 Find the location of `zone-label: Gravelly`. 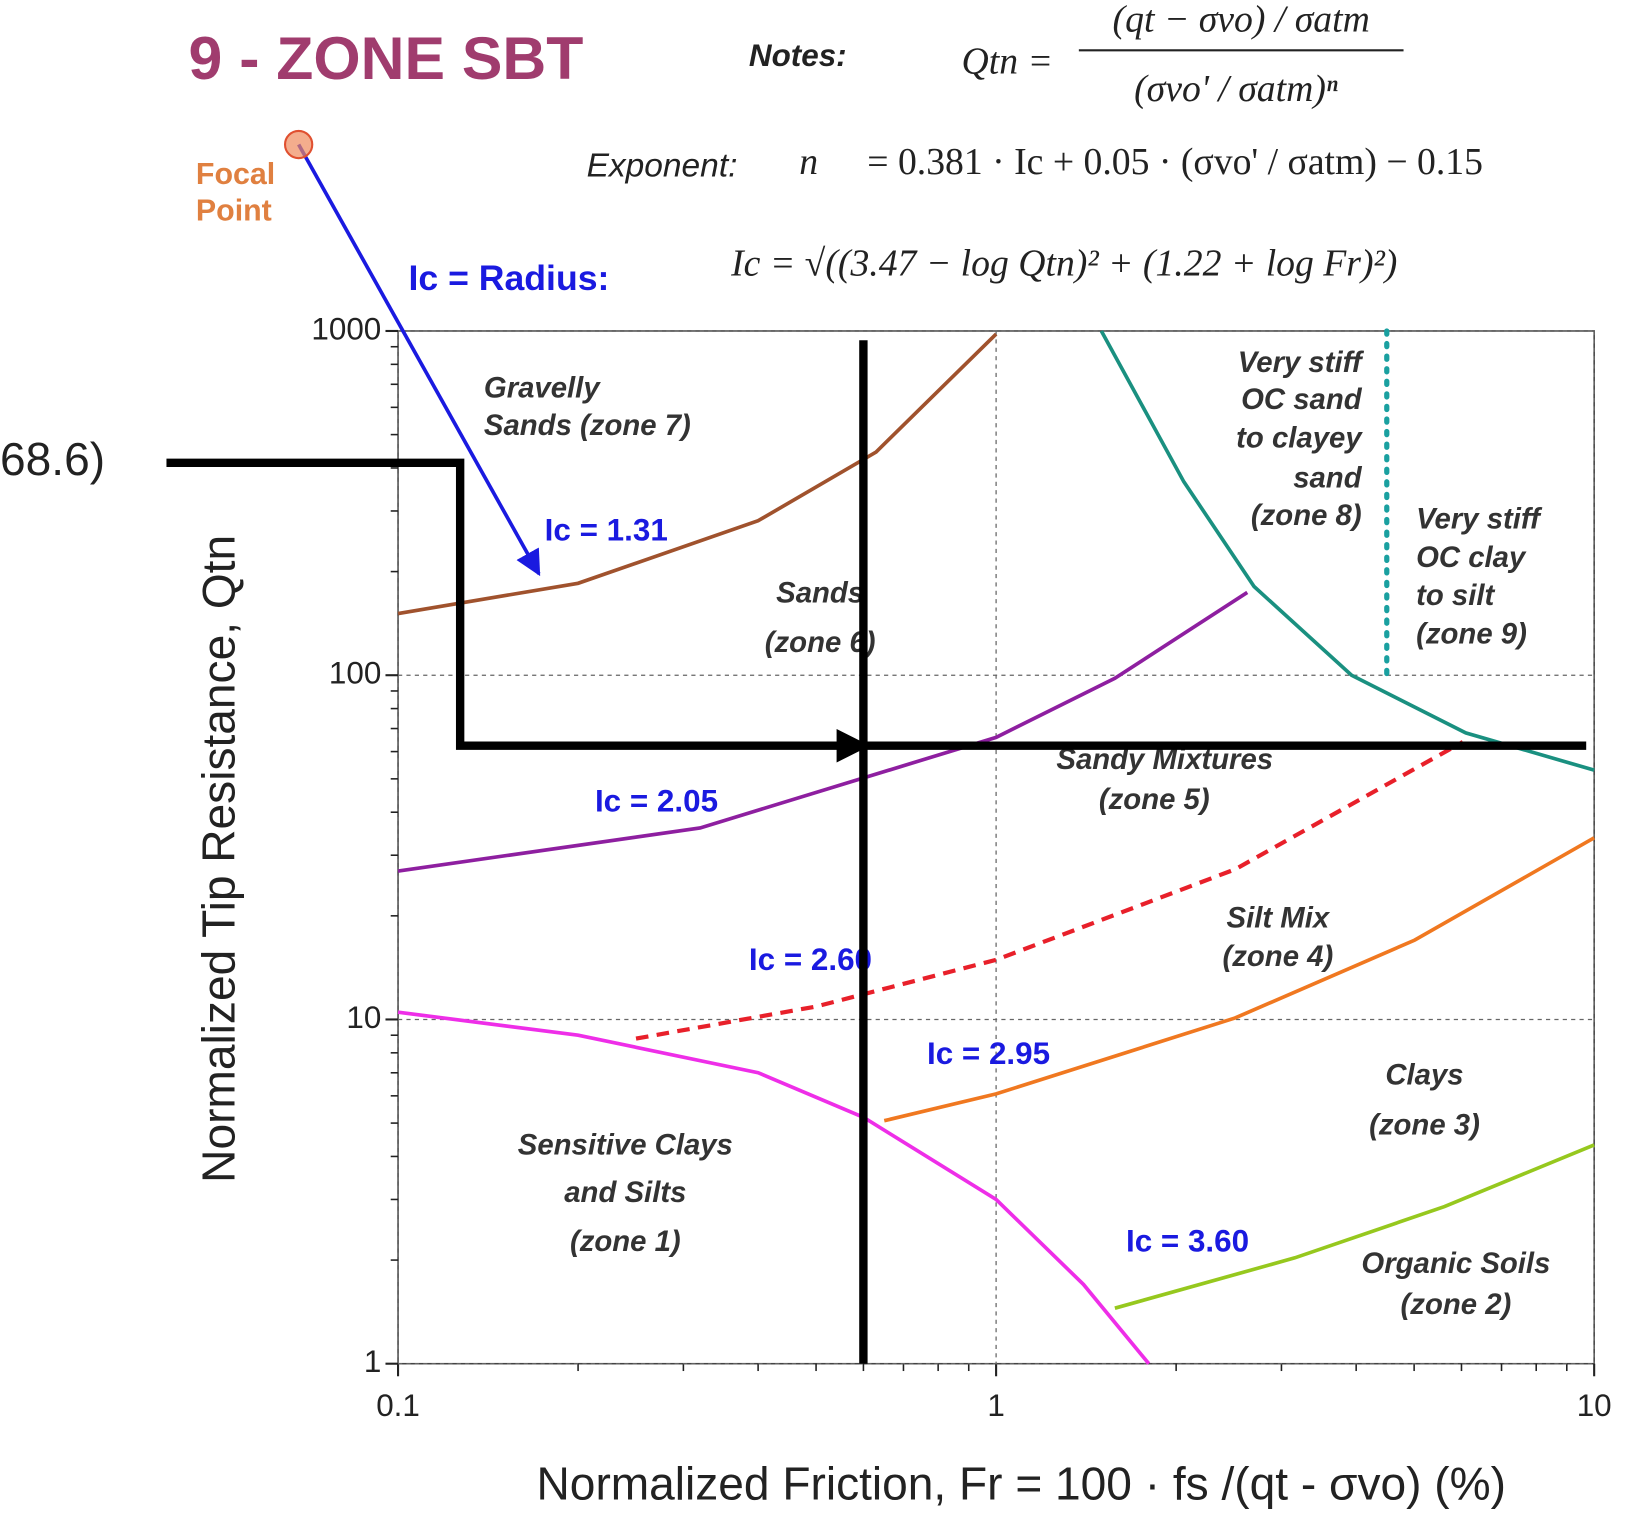

zone-label: Gravelly is located at coordinates (542, 387).